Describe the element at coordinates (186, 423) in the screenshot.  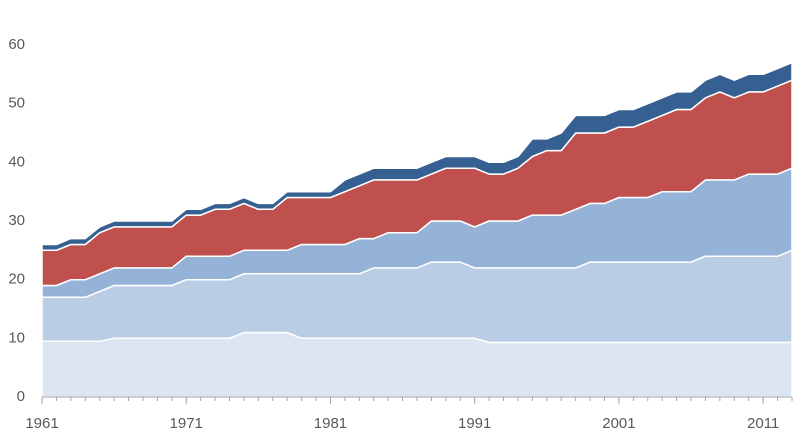
I see `x-tick-label: 1971` at that location.